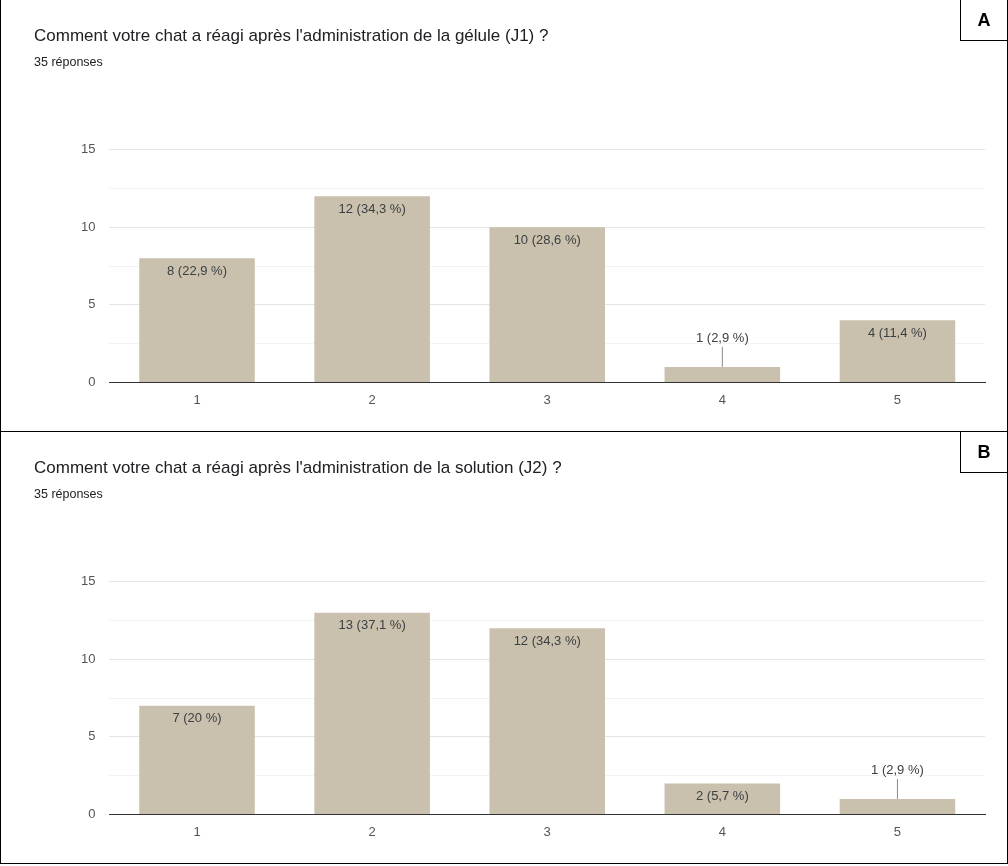  I want to click on data-label: 4 (11,4 %), so click(897, 332).